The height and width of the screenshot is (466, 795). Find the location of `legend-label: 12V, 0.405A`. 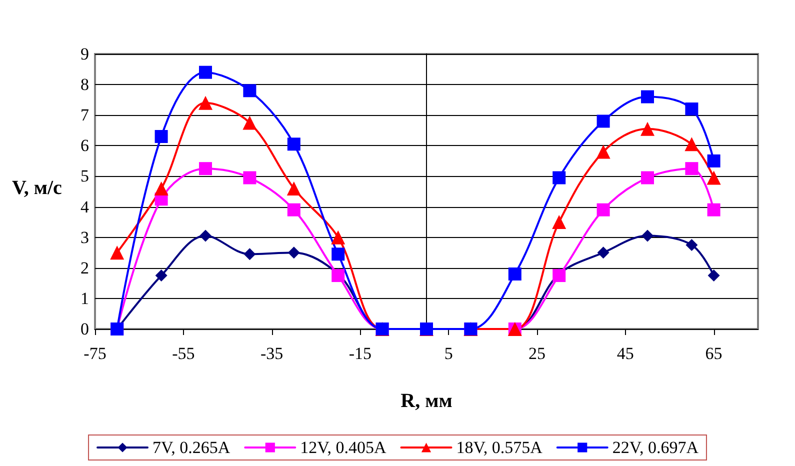

legend-label: 12V, 0.405A is located at coordinates (343, 447).